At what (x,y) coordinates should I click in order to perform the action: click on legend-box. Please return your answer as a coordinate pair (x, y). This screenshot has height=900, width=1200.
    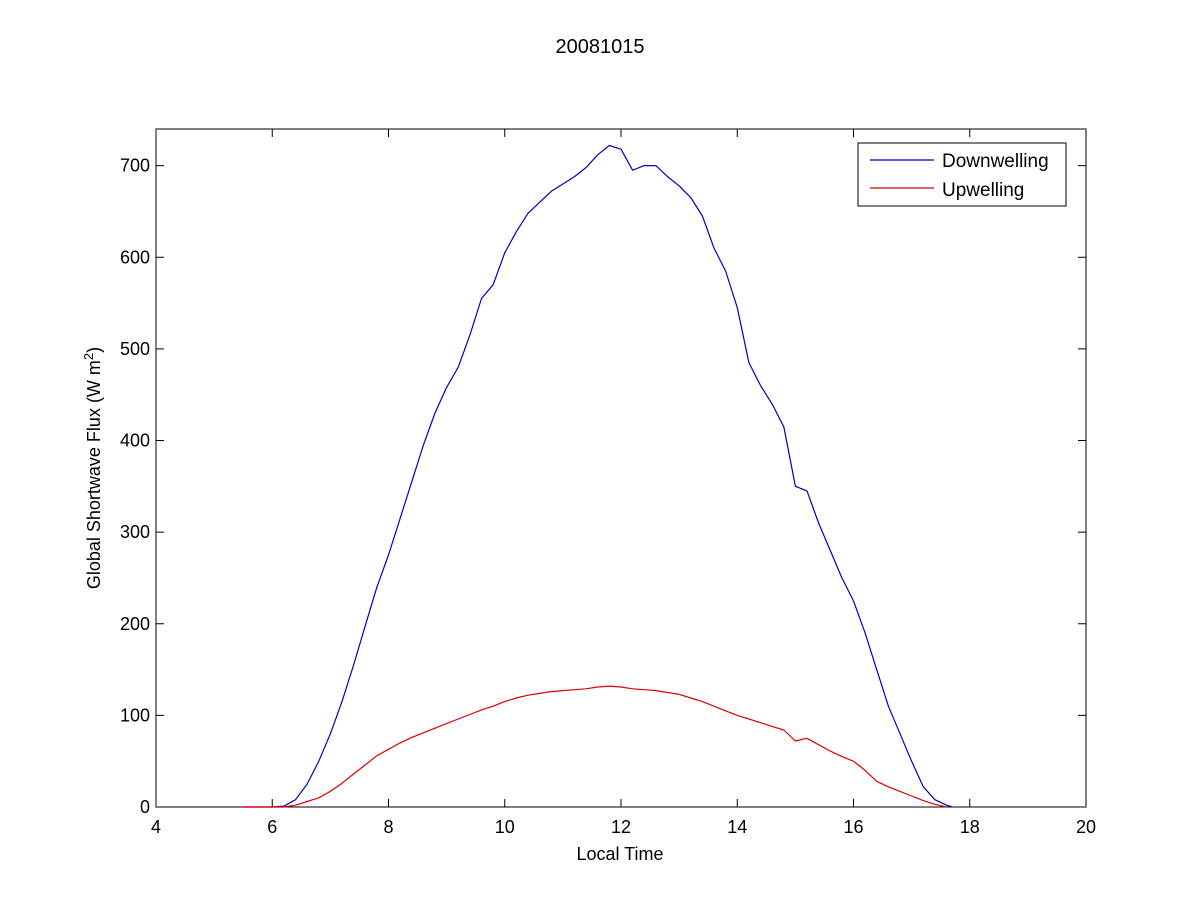
    Looking at the image, I should click on (962, 174).